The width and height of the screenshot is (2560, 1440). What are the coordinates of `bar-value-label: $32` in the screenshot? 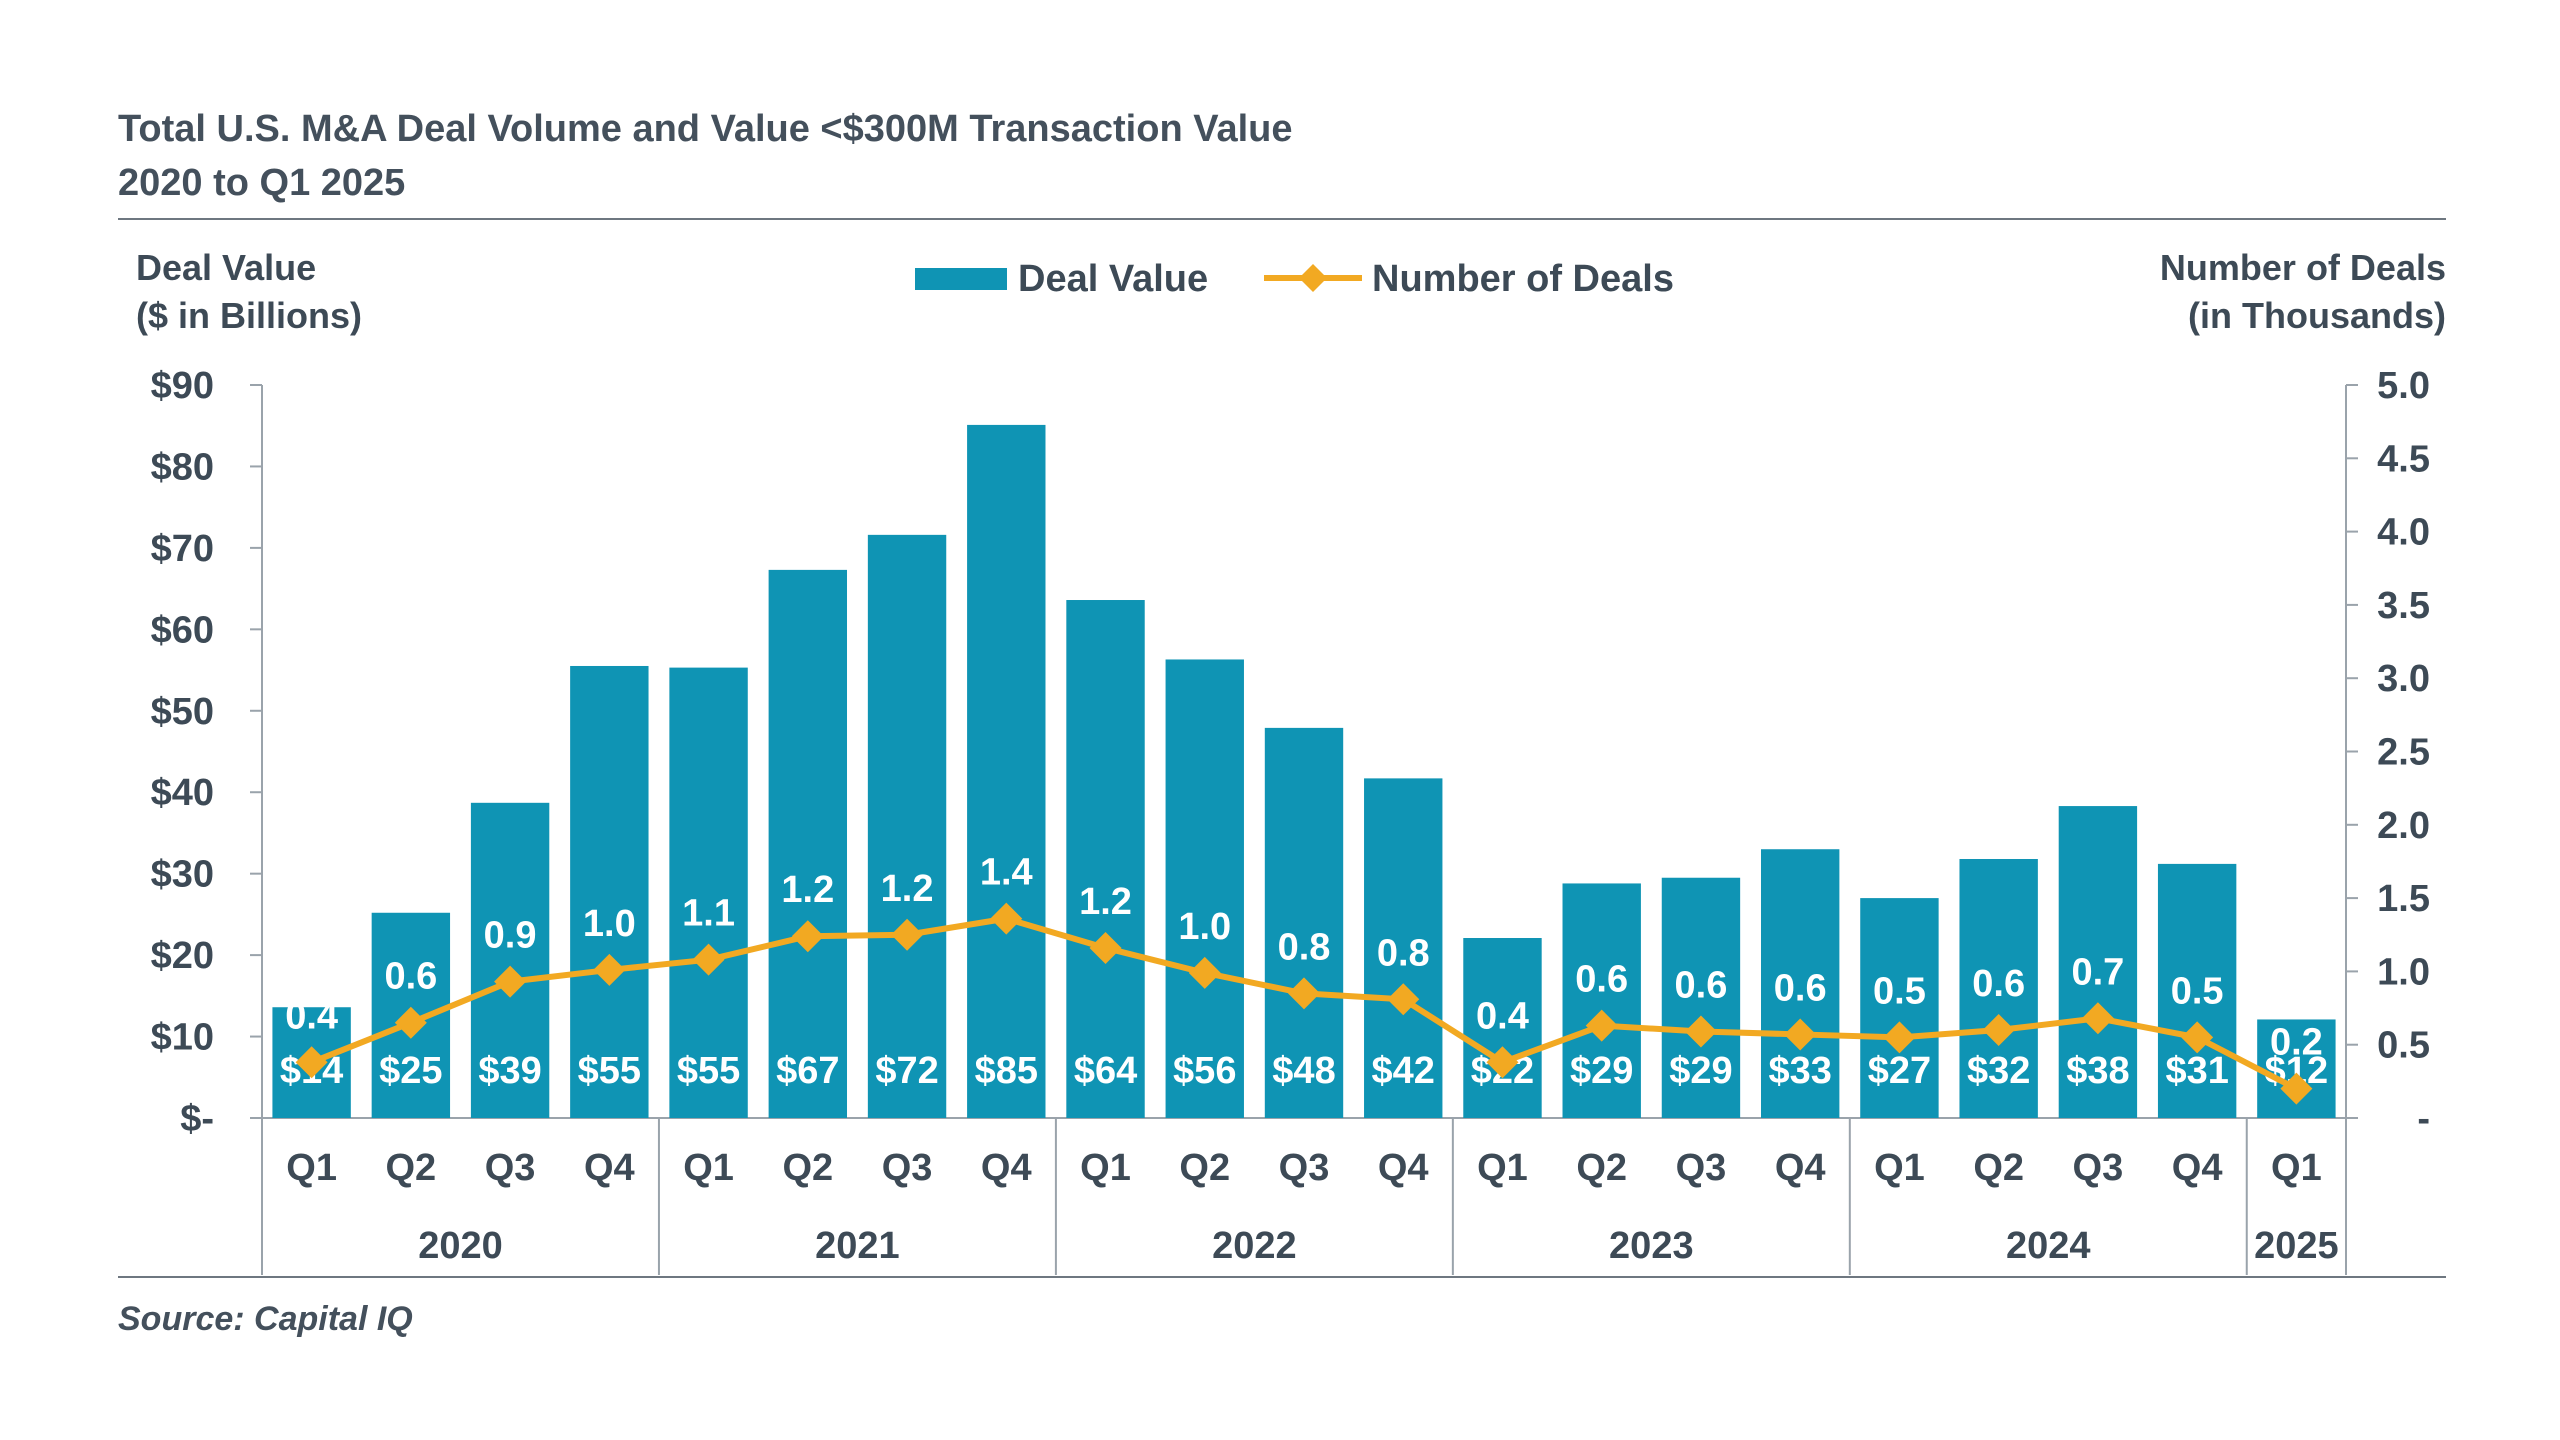 It's located at (1998, 1071).